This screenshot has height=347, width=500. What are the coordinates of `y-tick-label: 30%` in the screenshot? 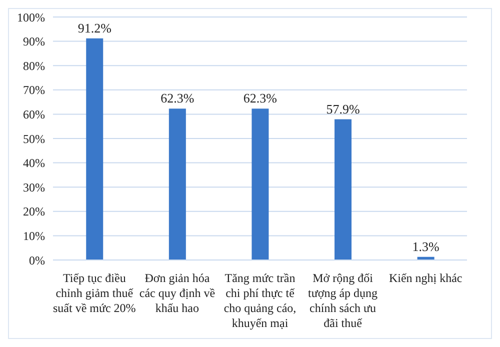 It's located at (34, 187).